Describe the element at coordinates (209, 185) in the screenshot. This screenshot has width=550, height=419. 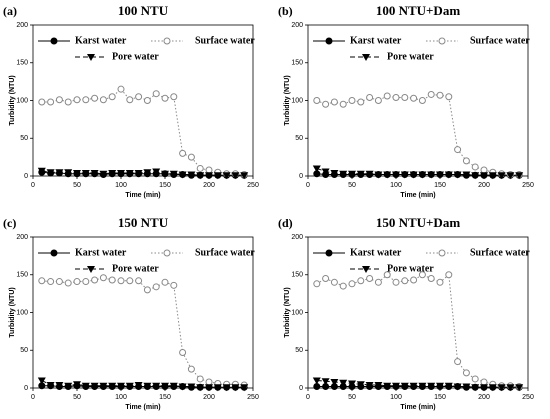
I see `x-tick-label: 200` at that location.